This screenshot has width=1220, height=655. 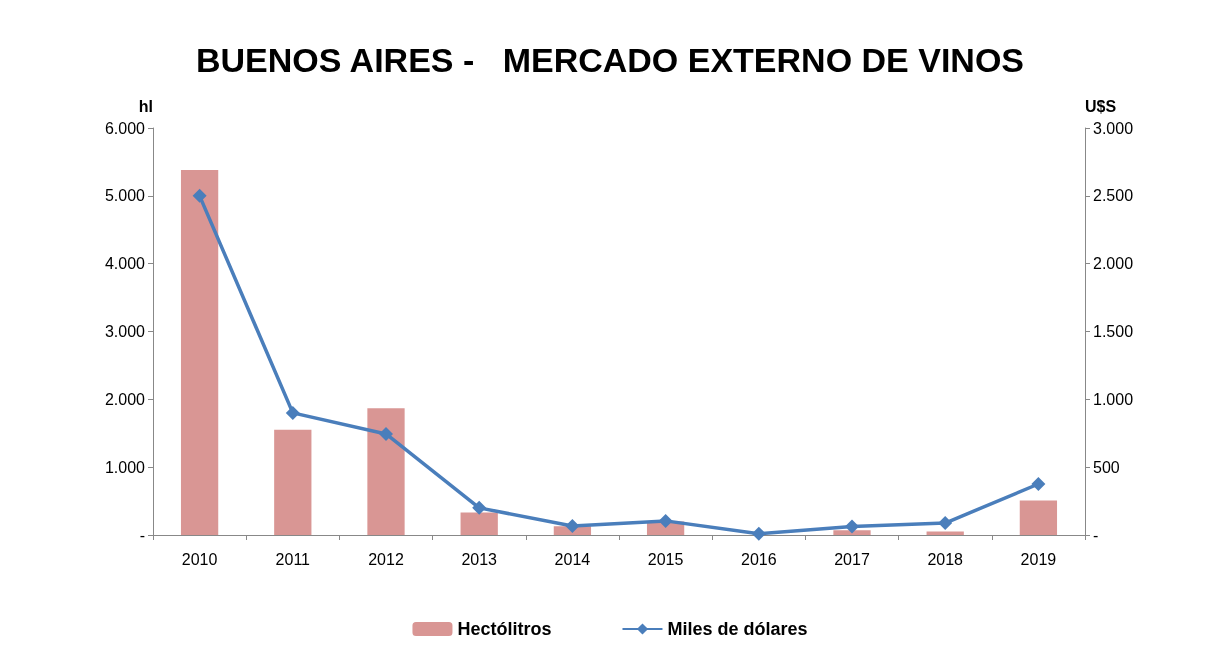 I want to click on x-tick-label: 2011, so click(x=293, y=559).